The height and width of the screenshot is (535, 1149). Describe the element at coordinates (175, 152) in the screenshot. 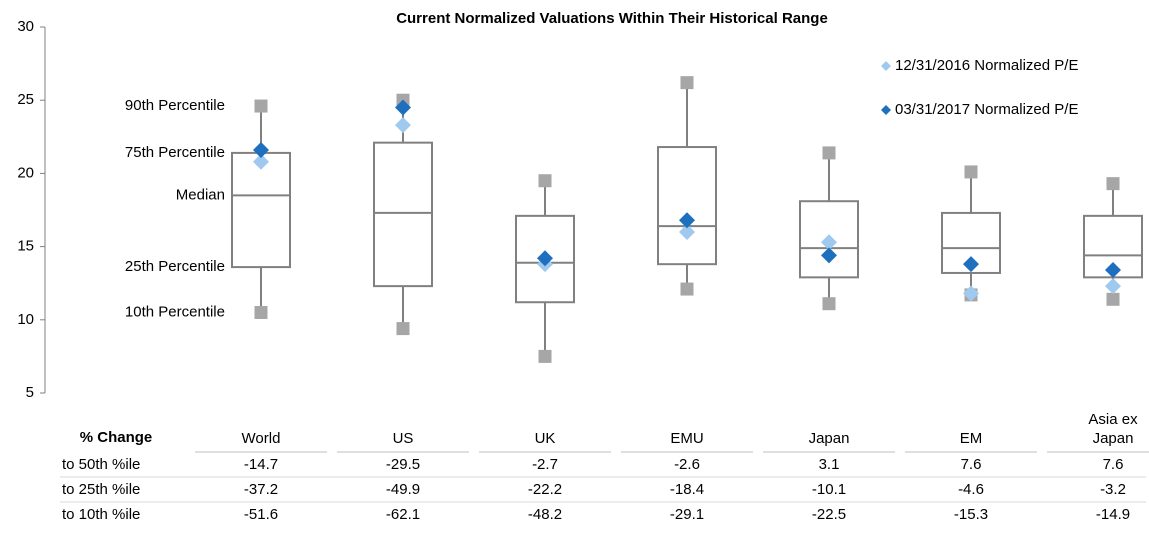

I see `annotation: 75th Percentile` at that location.